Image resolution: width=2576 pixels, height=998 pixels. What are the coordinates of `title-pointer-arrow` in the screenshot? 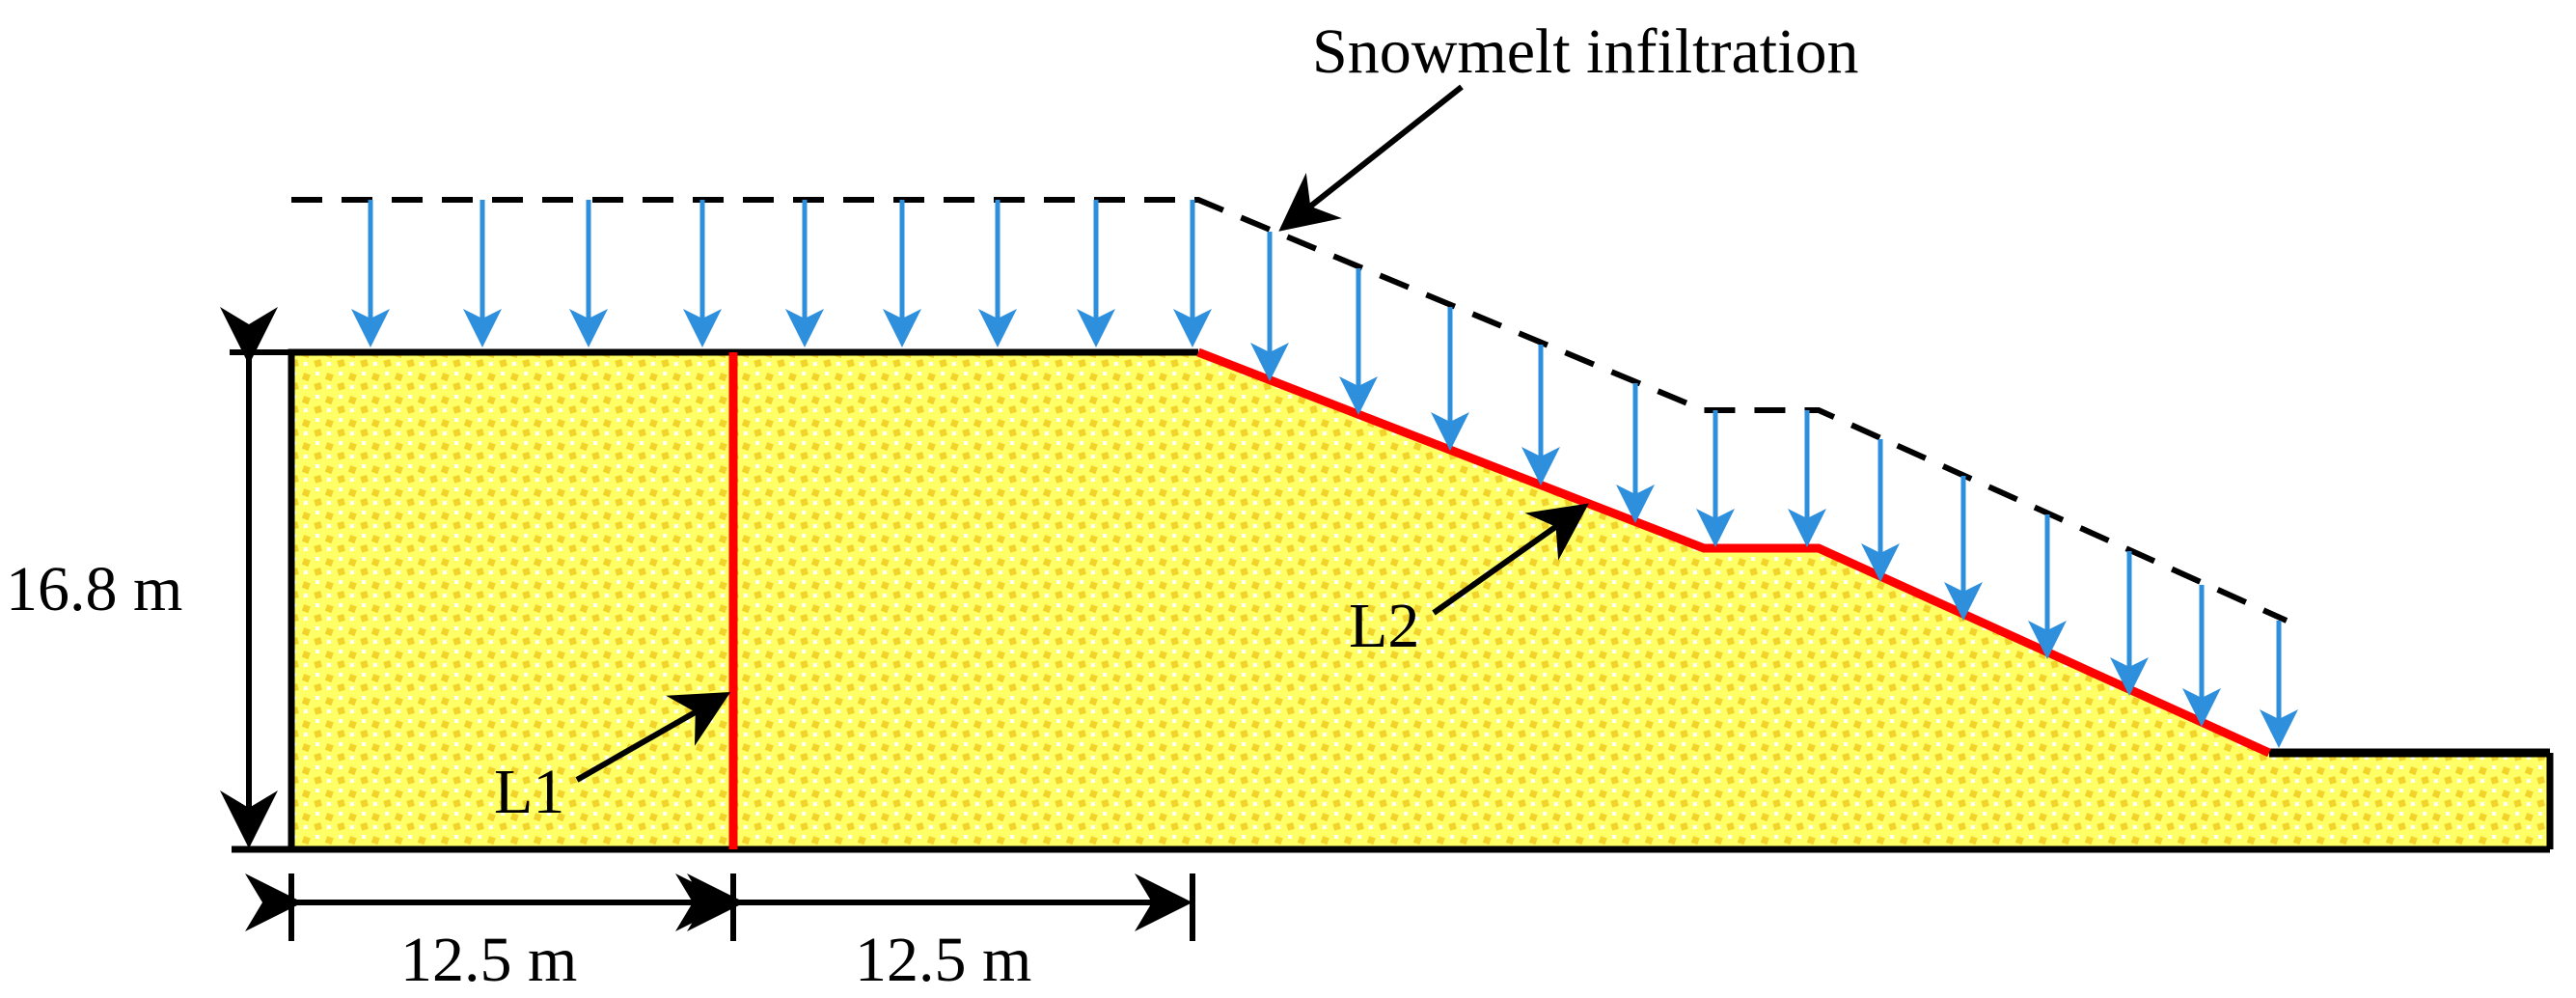 It's located at (1371, 158).